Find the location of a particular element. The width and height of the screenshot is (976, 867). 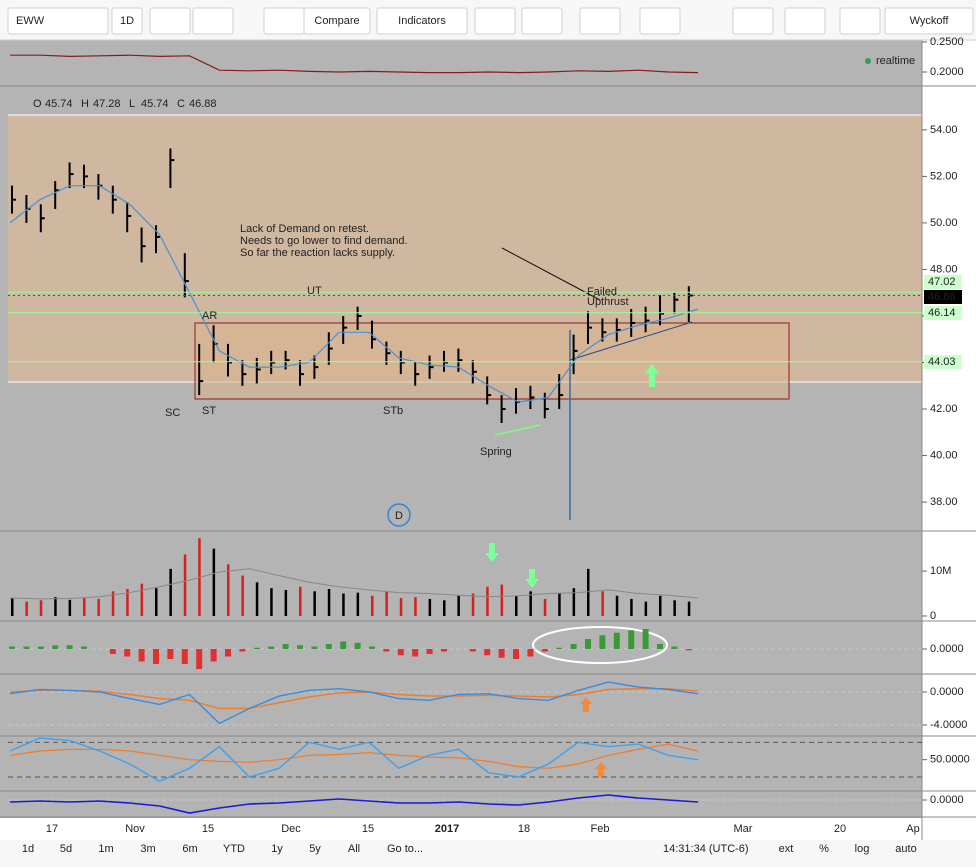

price-label-box is located at coordinates (943, 362).